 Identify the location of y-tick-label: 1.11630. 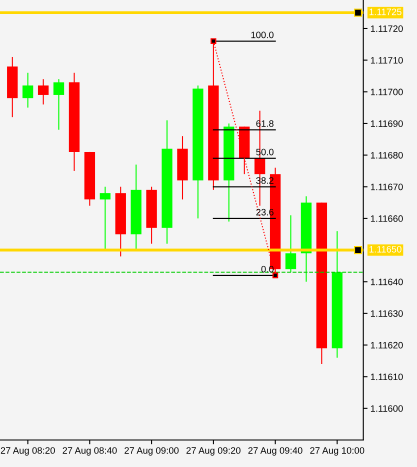
(386, 313).